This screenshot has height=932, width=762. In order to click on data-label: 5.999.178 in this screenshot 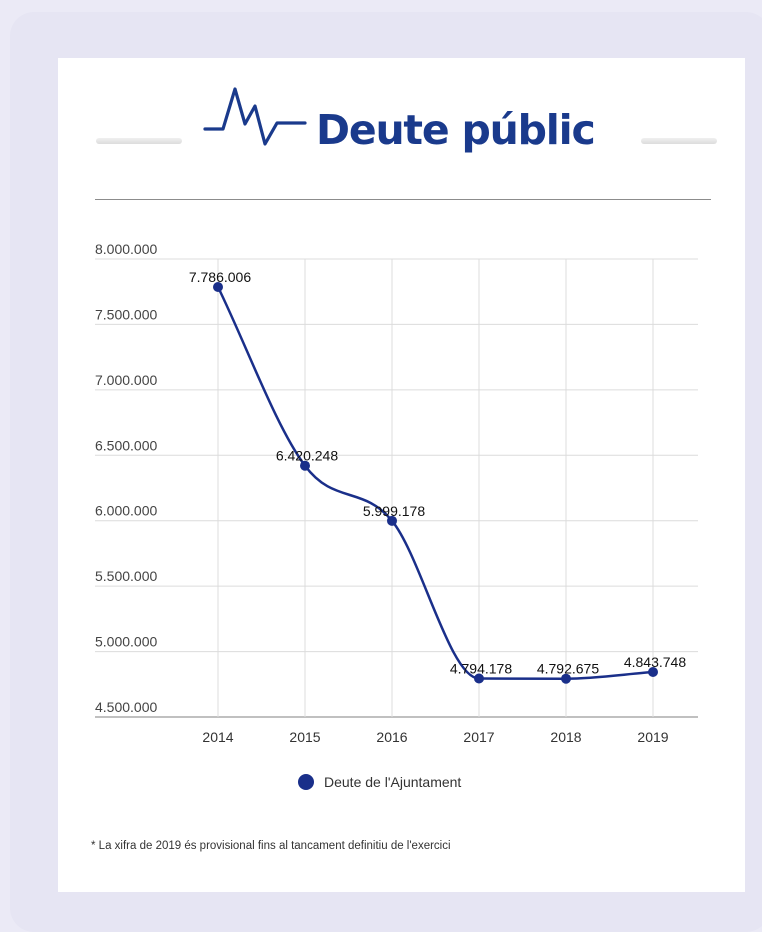, I will do `click(394, 511)`.